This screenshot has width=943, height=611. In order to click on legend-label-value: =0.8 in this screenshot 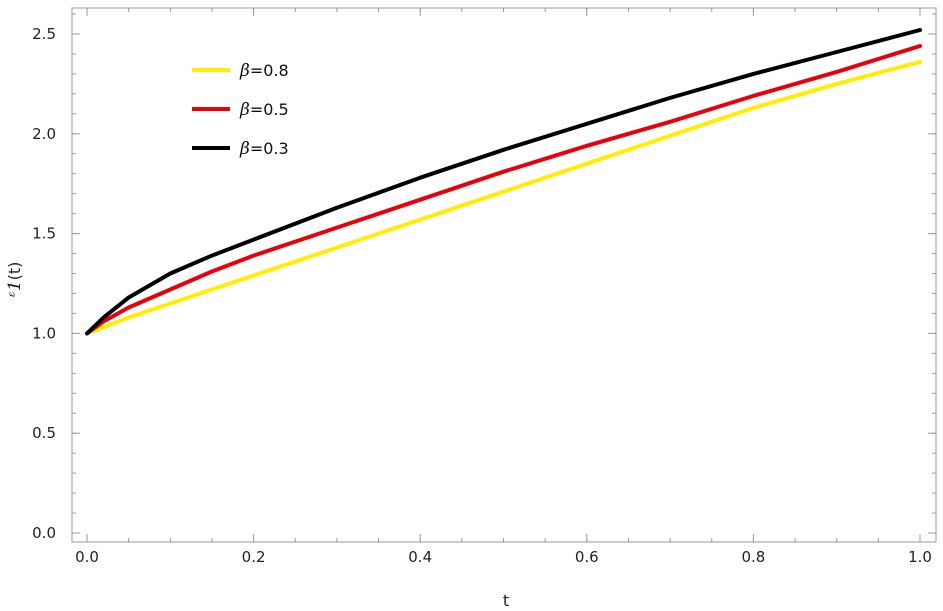, I will do `click(269, 70)`.